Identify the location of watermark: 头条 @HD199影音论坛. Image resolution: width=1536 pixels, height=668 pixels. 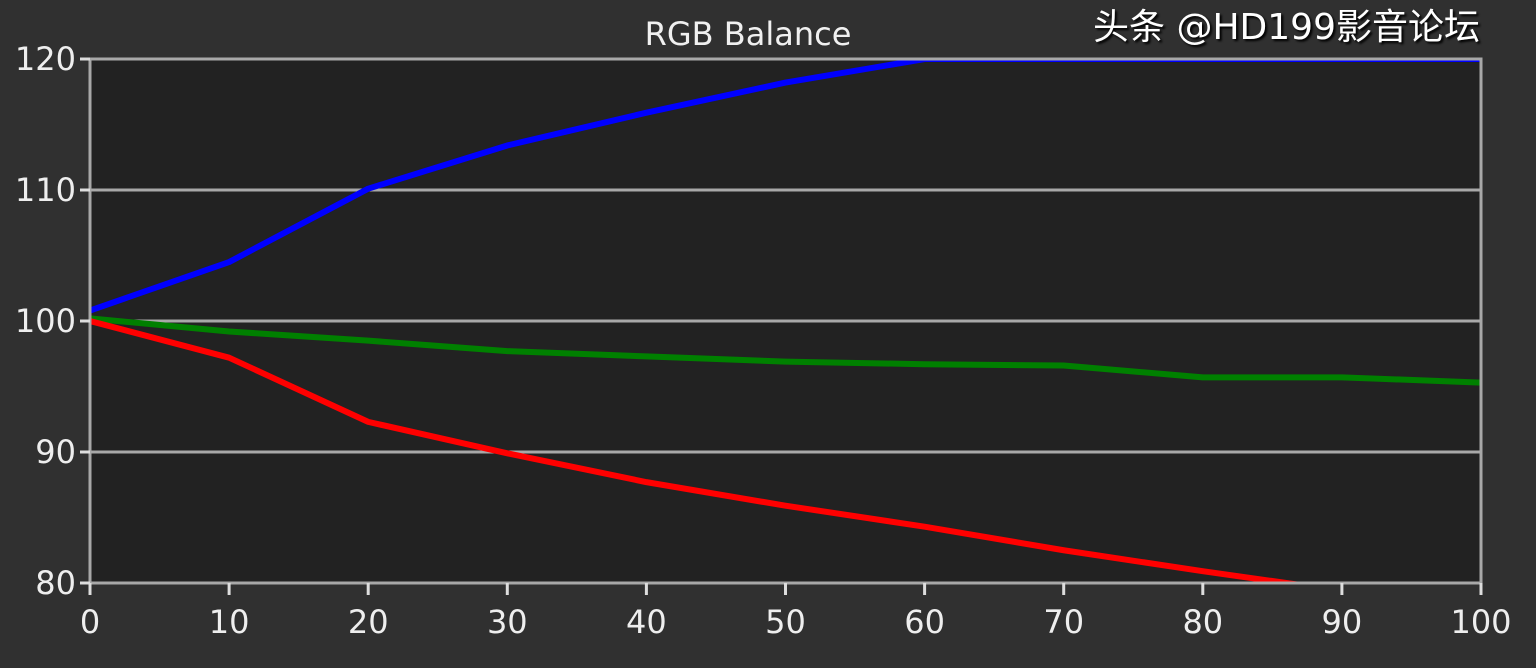
(1286, 27).